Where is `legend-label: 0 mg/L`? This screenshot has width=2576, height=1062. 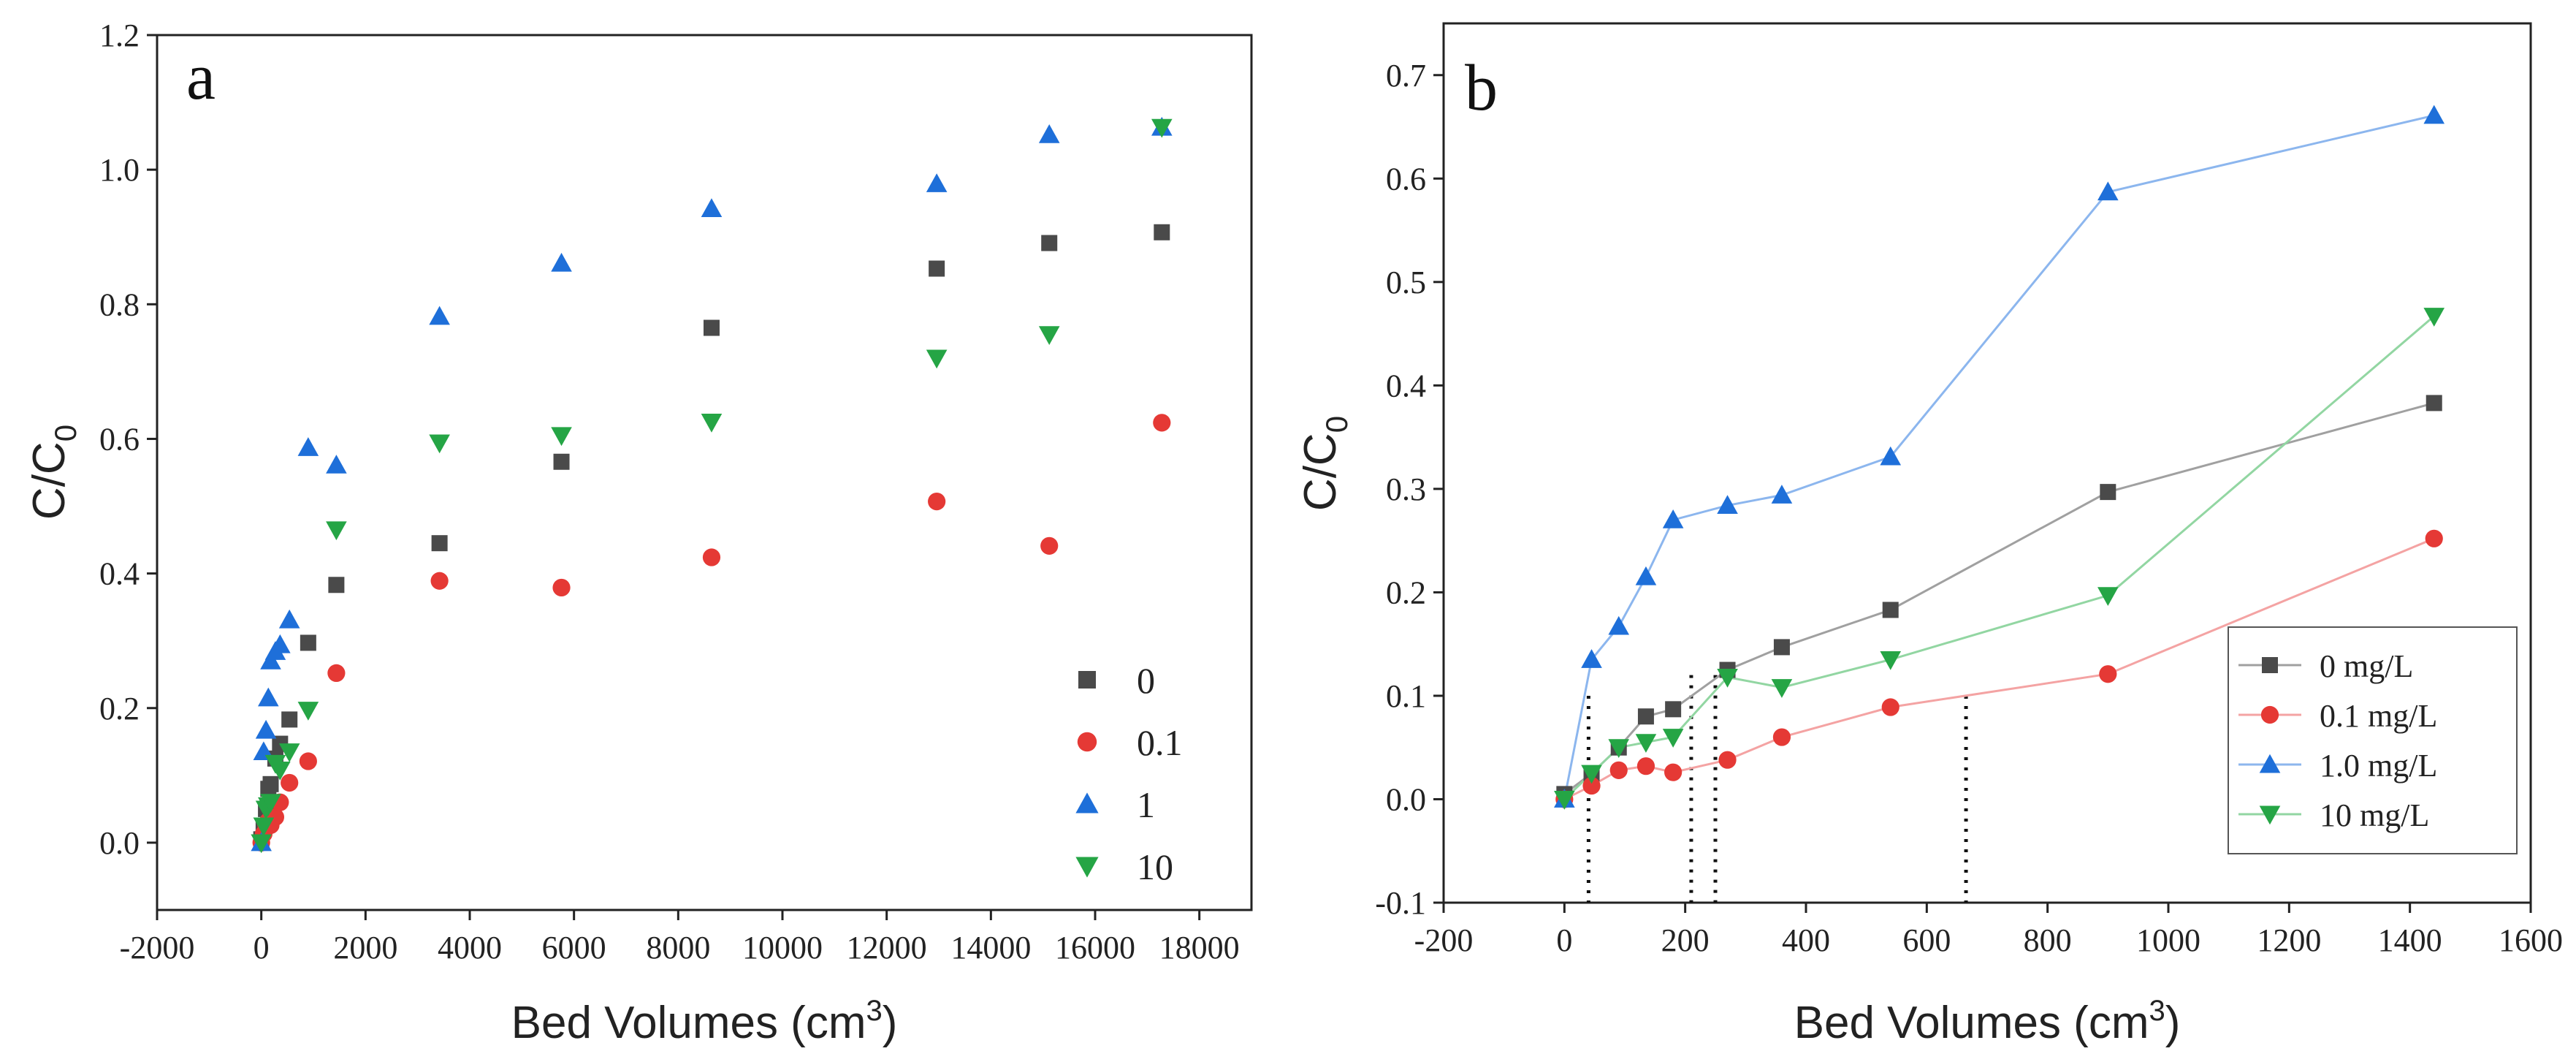 legend-label: 0 mg/L is located at coordinates (2367, 666).